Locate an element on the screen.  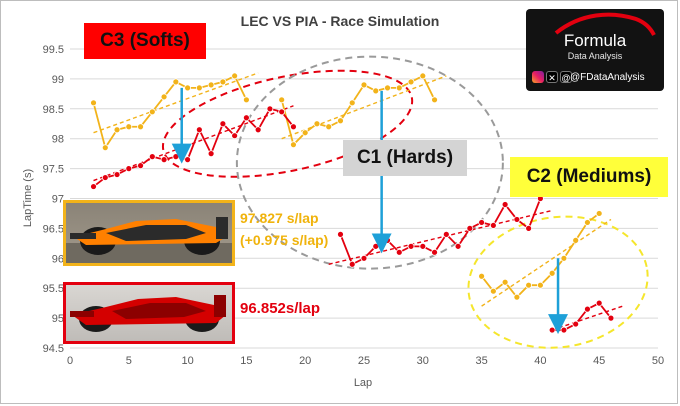
ferrari-car-image is located at coordinates (149, 313).